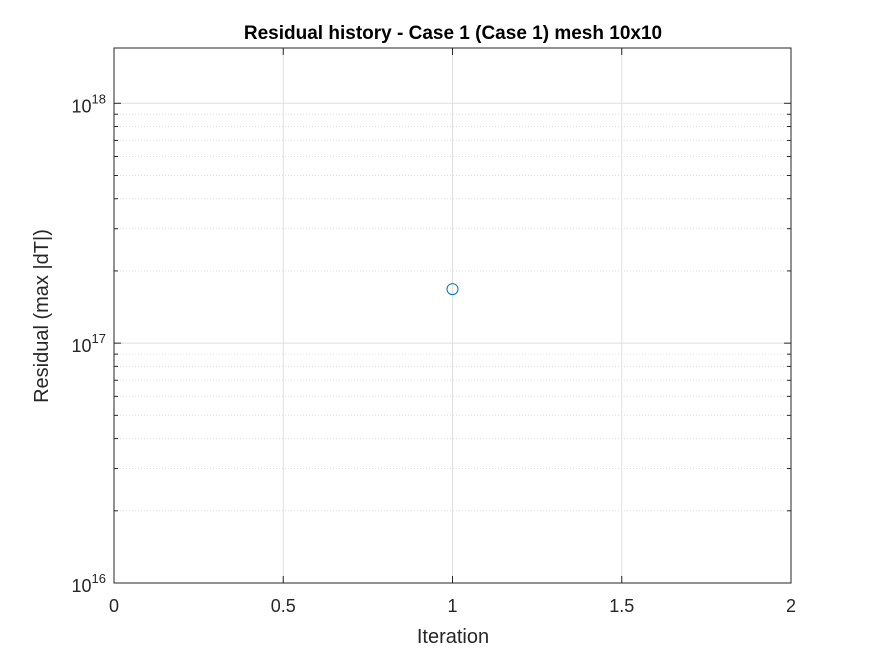 Image resolution: width=875 pixels, height=656 pixels. What do you see at coordinates (453, 637) in the screenshot?
I see `x-axis-label: Iteration` at bounding box center [453, 637].